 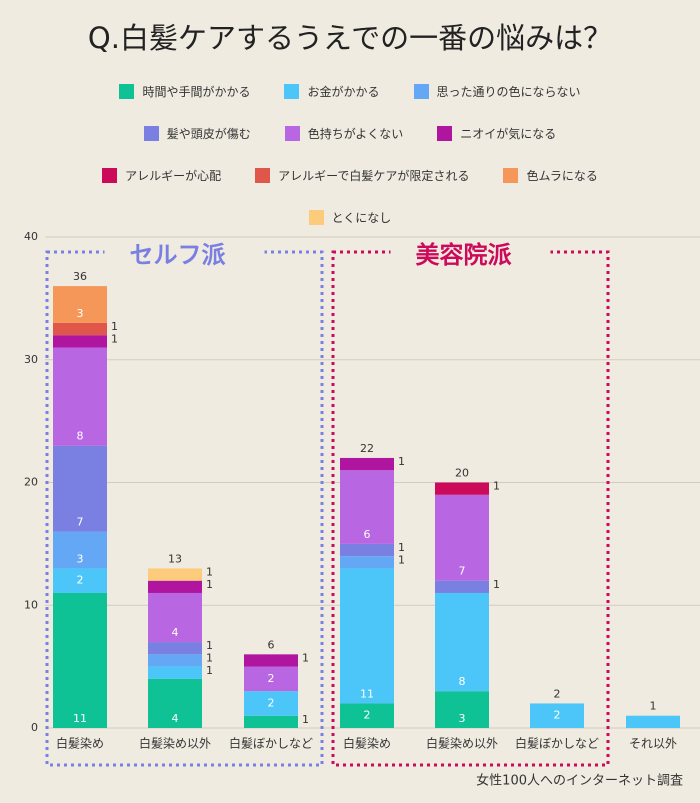 I want to click on y-tick-label: 30, so click(x=31, y=359).